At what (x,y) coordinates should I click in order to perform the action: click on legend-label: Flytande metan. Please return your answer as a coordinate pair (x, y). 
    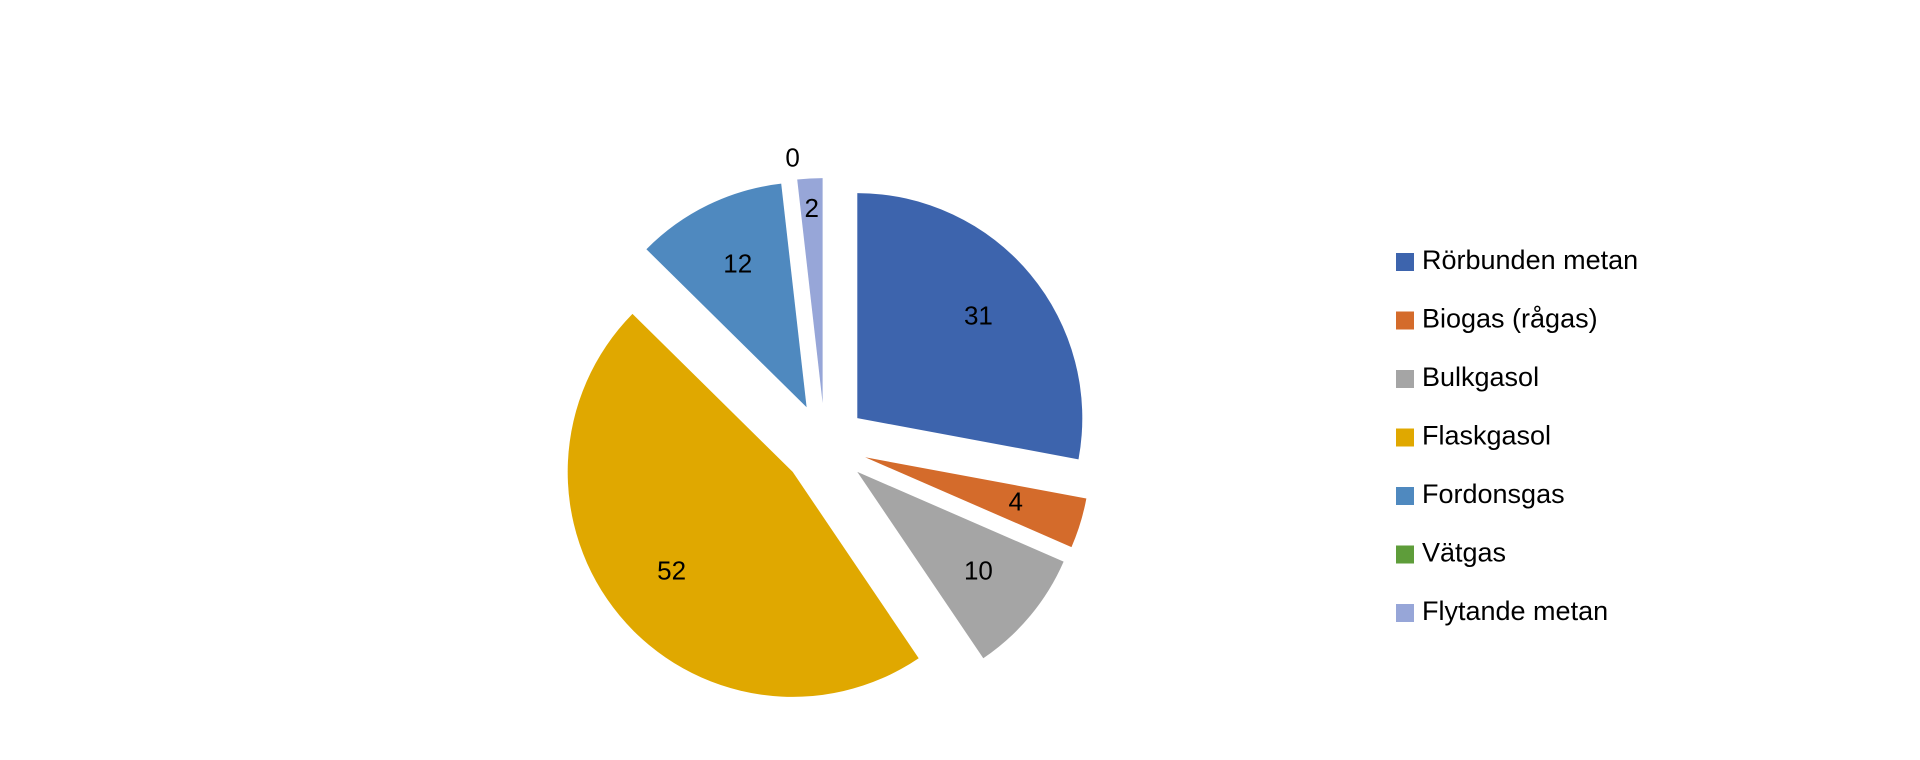
    Looking at the image, I should click on (1515, 611).